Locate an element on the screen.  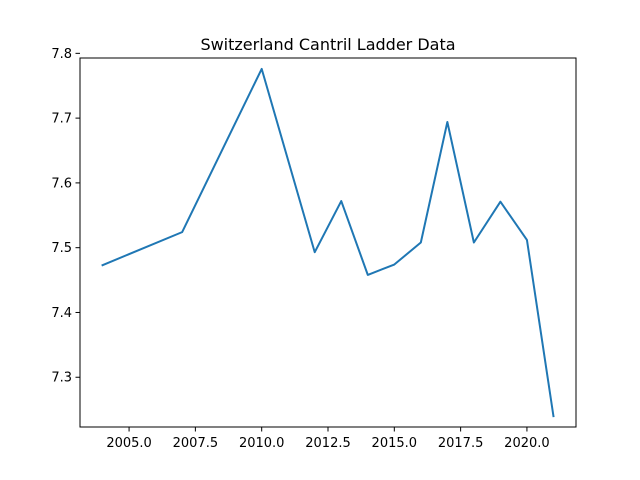
y-tick-label: 7.7 is located at coordinates (61, 119).